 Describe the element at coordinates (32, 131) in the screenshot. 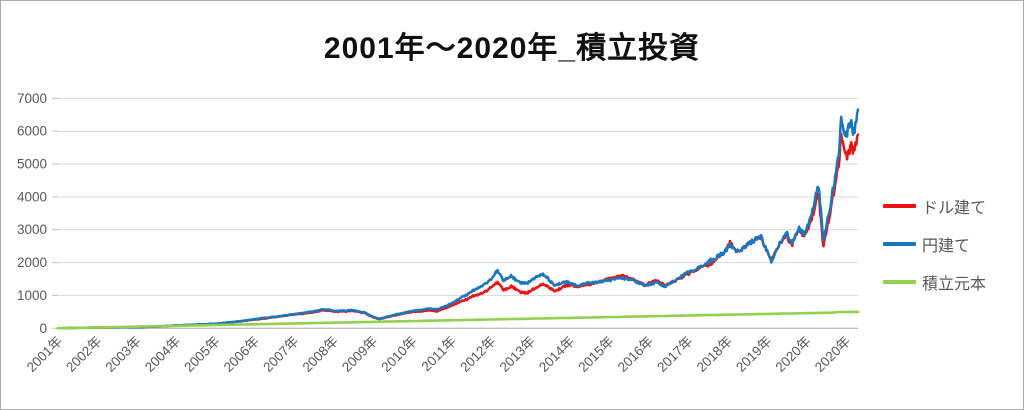

I see `y-axis-tick-label: 6000` at that location.